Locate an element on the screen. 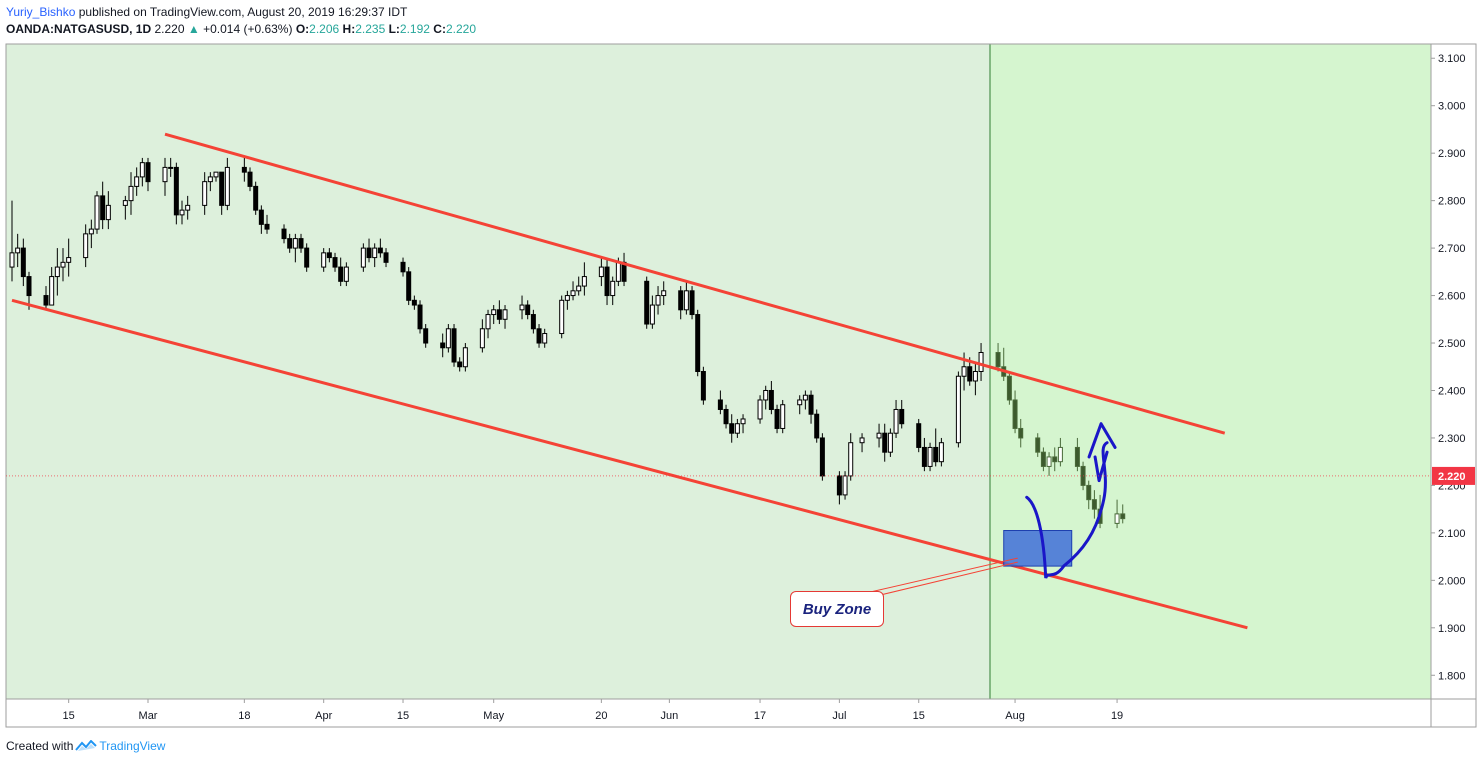  buy-zone-callout: Buy Zone is located at coordinates (837, 609).